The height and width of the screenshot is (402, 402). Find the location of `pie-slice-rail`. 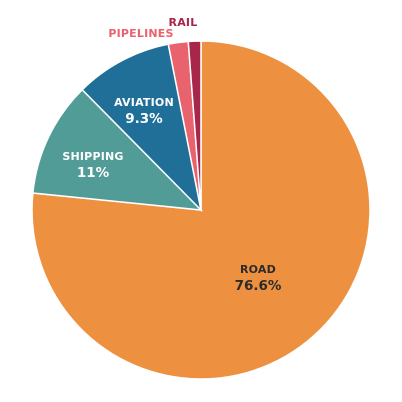

pie-slice-rail is located at coordinates (194, 125).